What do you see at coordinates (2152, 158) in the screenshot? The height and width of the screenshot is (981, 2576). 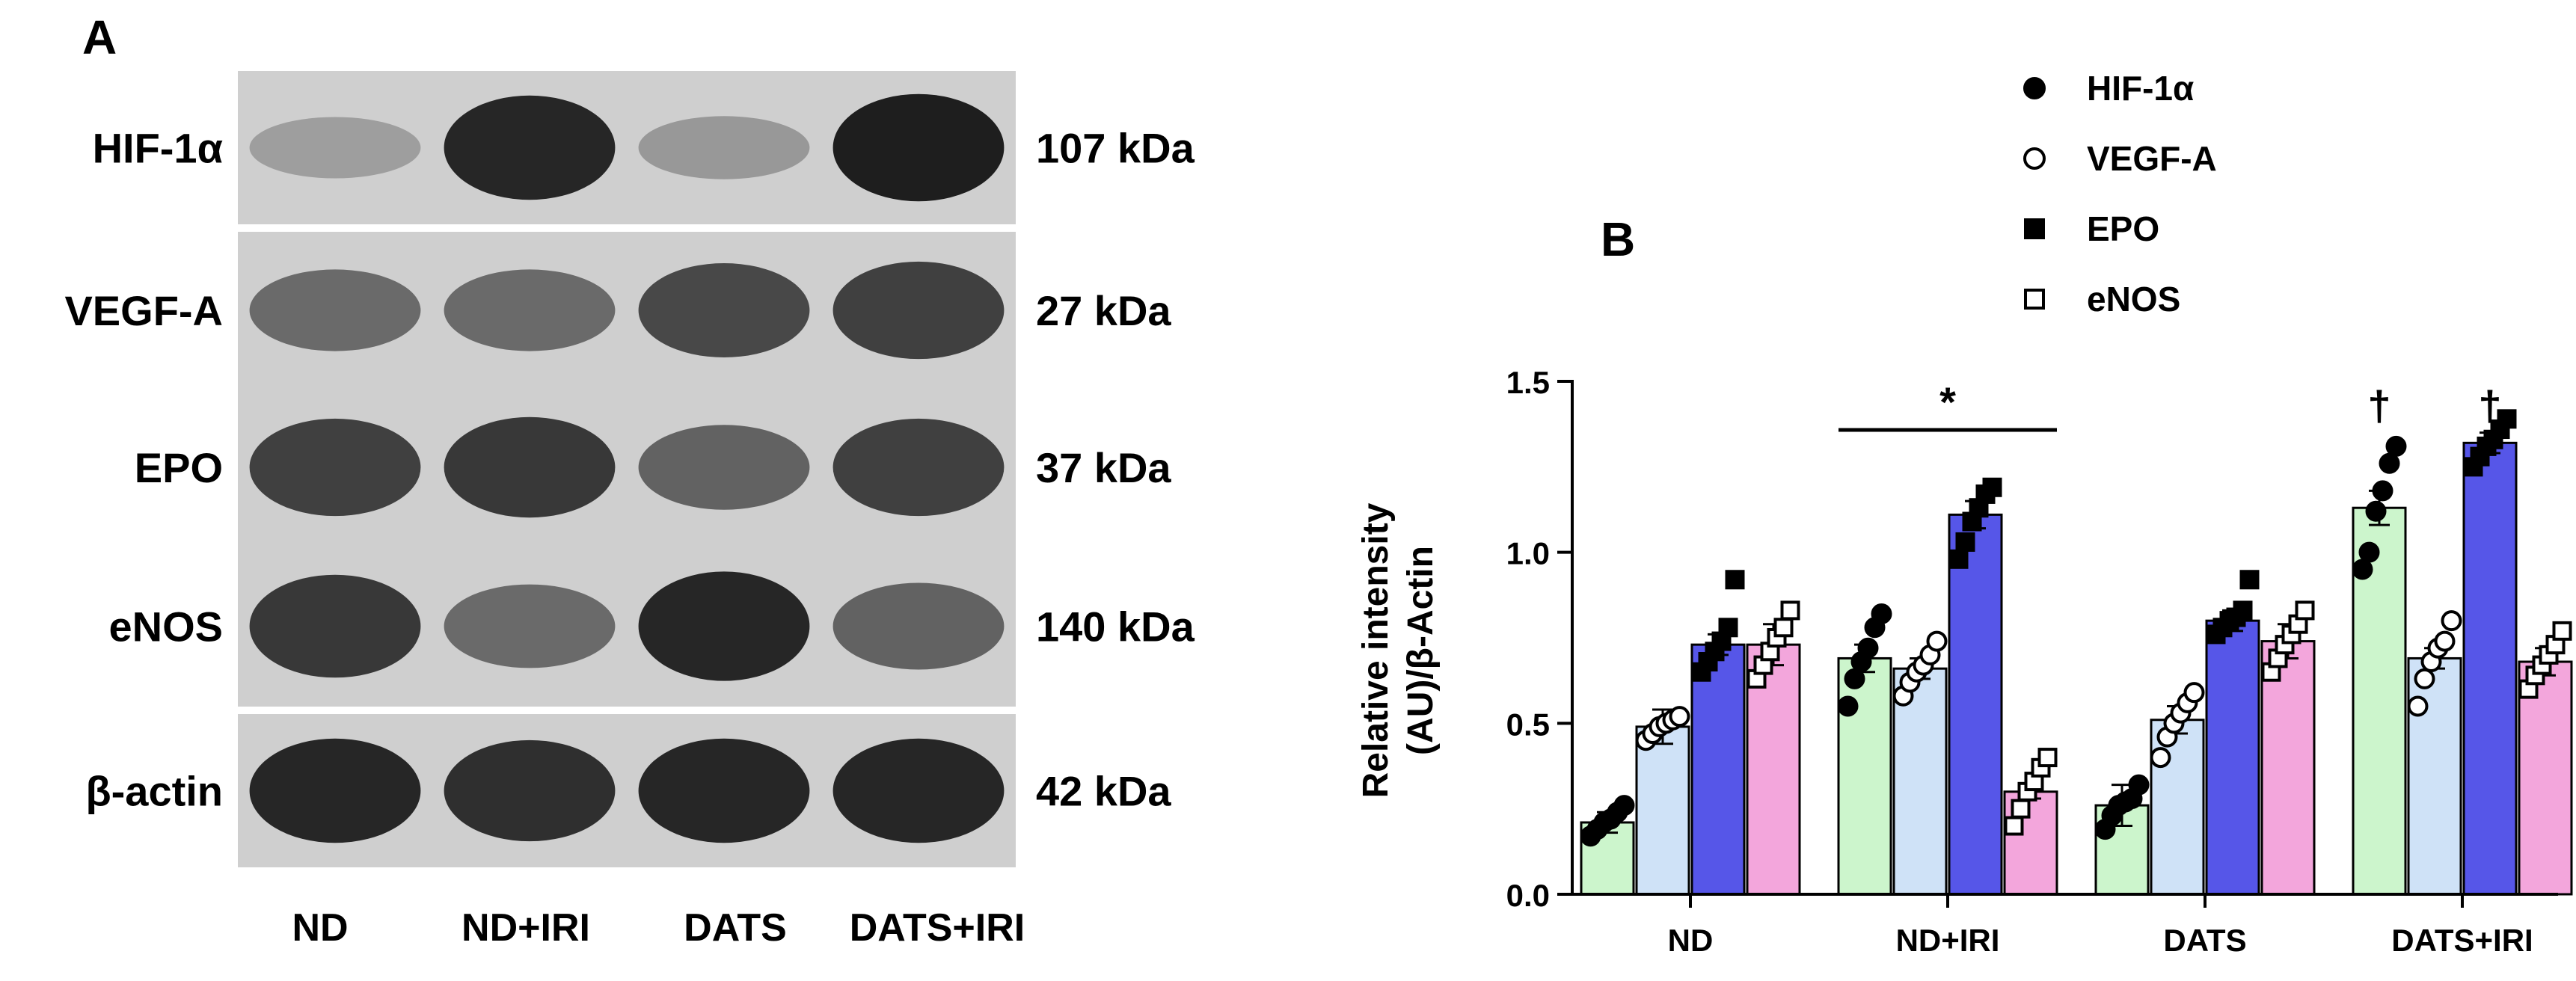 I see `legend-label: VEGF-A` at bounding box center [2152, 158].